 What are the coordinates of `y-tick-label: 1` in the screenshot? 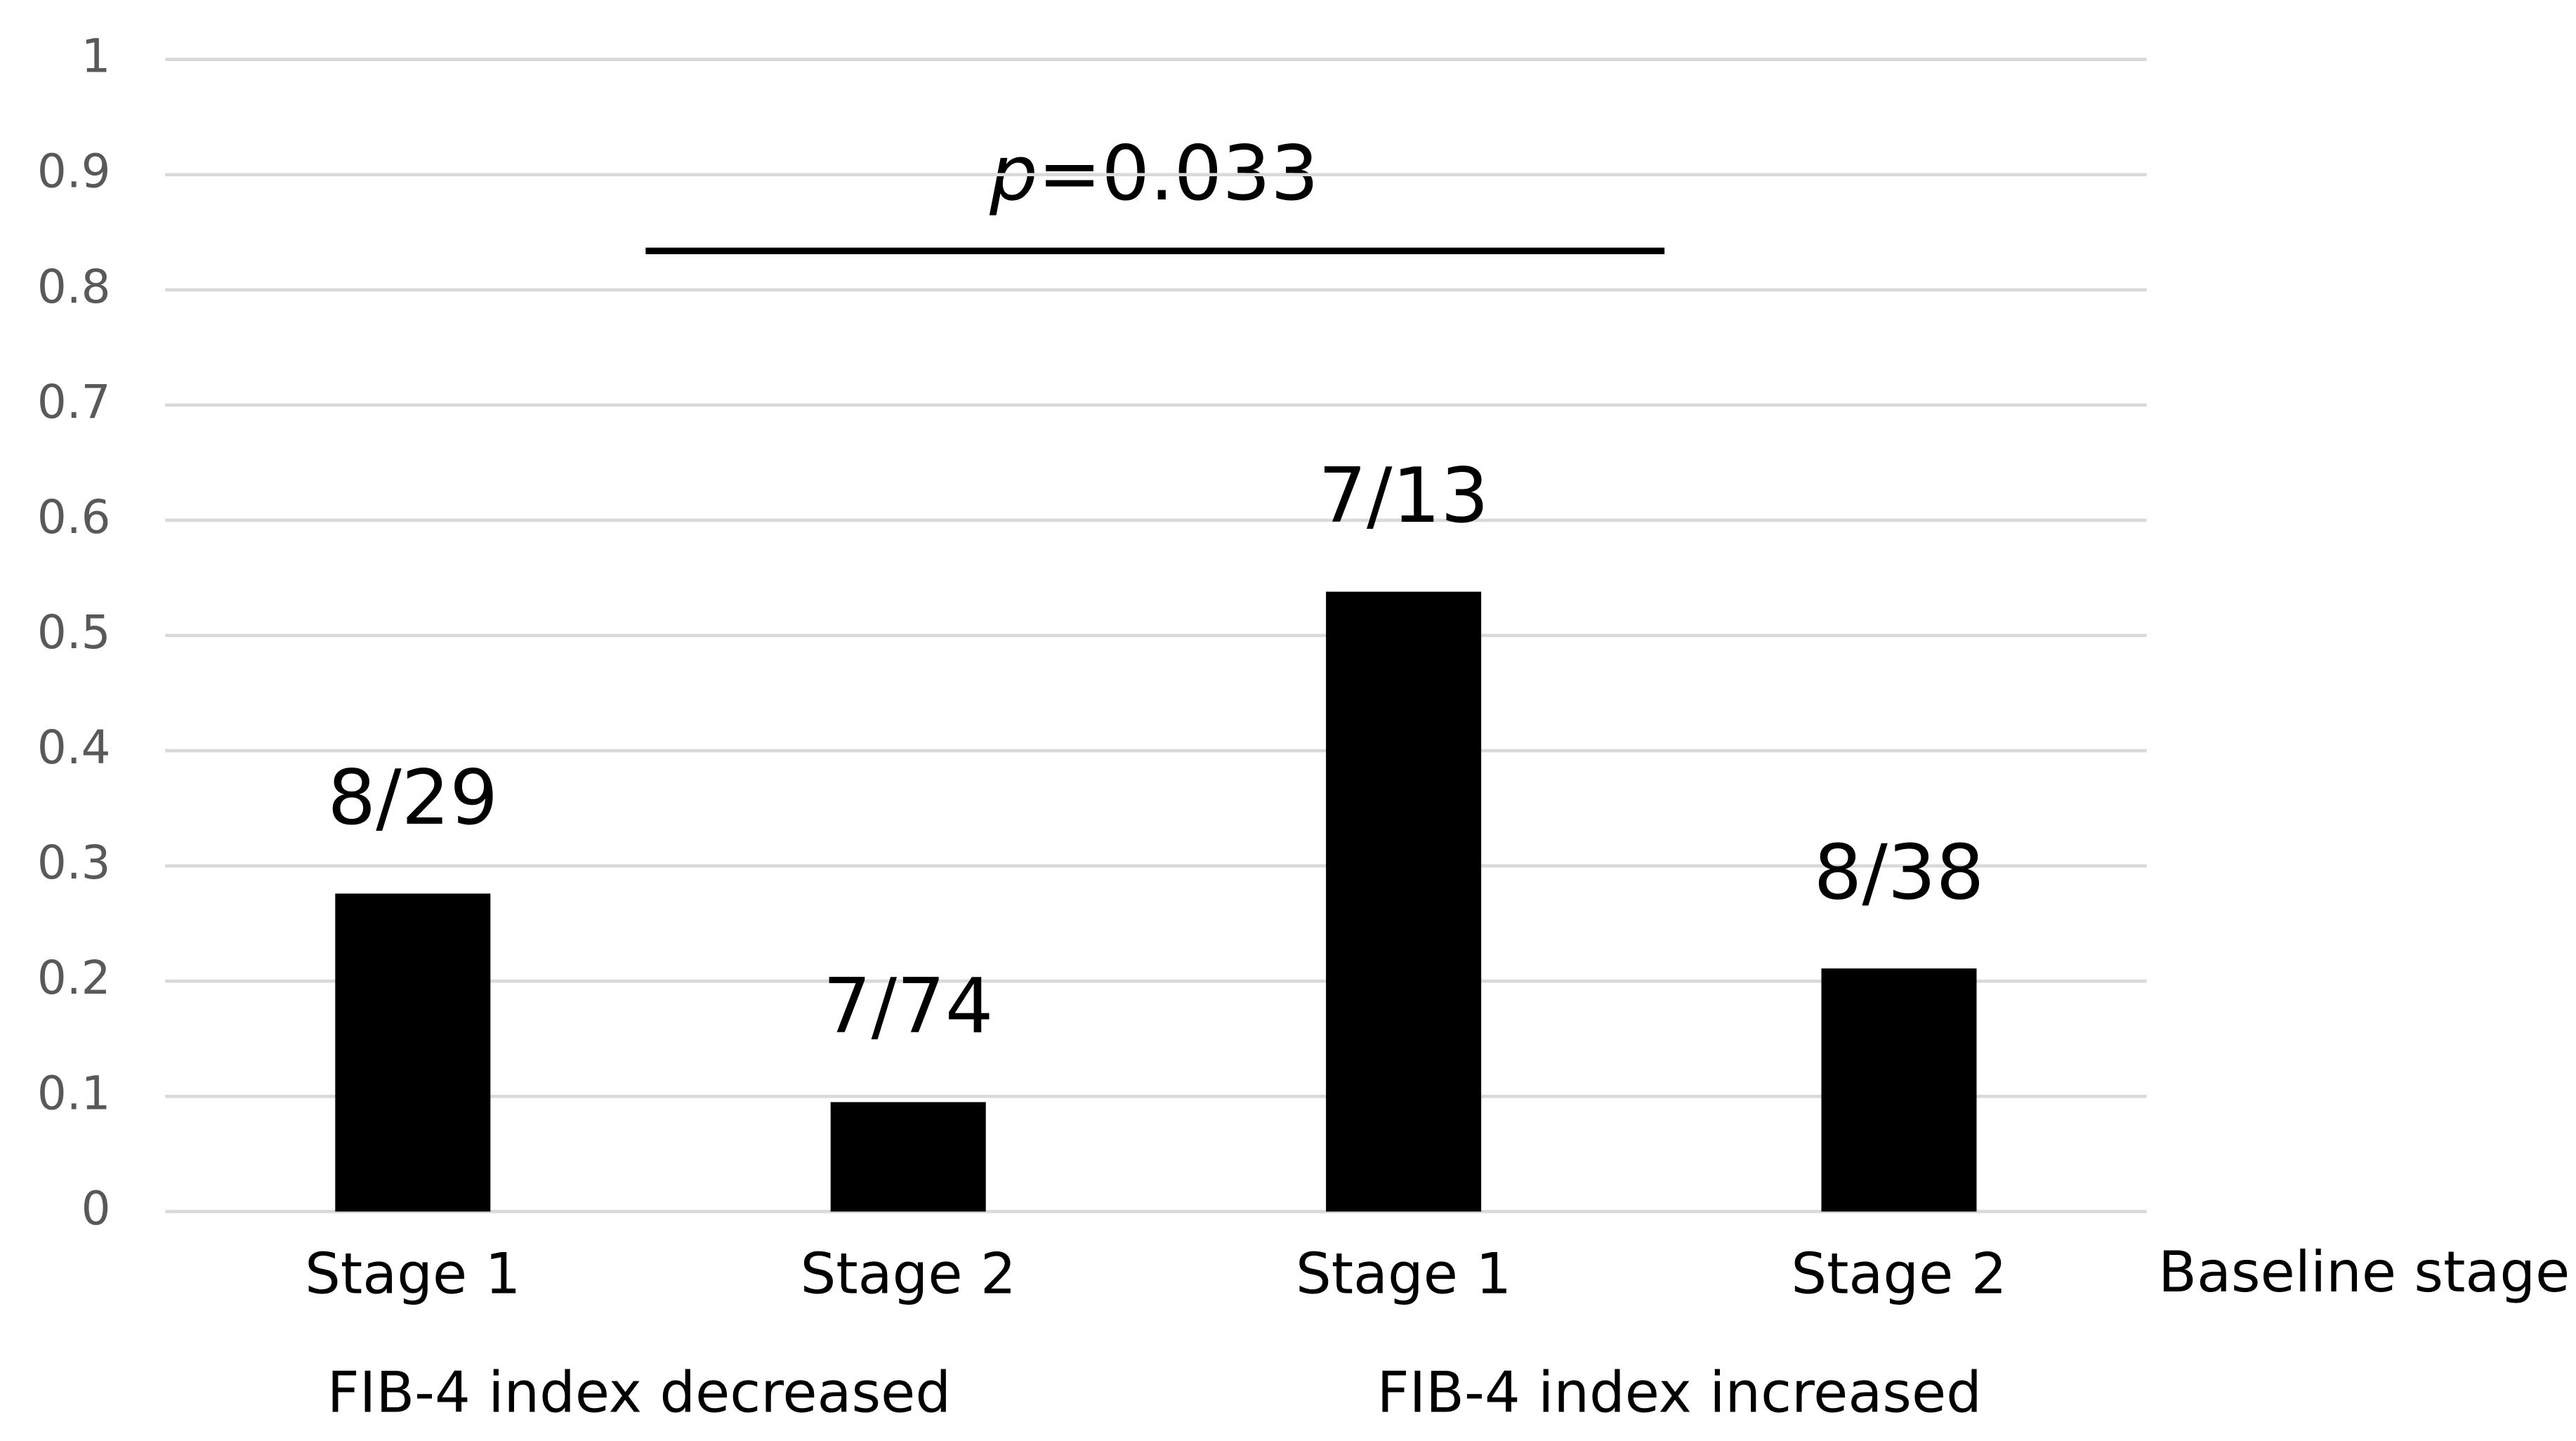 It's located at (96, 56).